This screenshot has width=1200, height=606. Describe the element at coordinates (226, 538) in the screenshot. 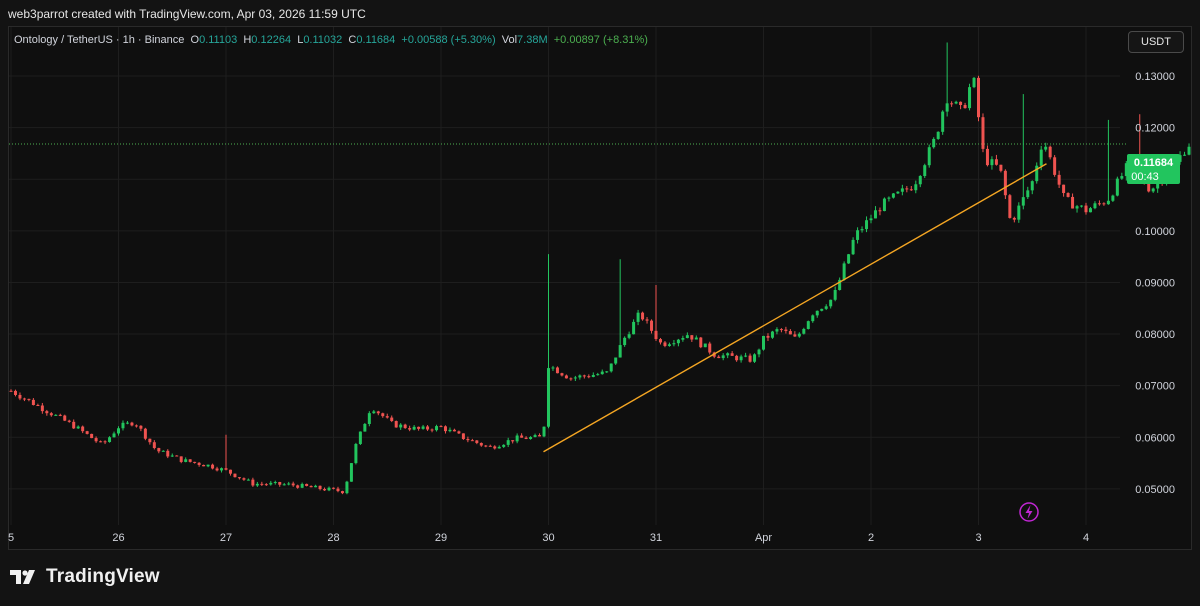

I see `x-tick-label: 27` at that location.